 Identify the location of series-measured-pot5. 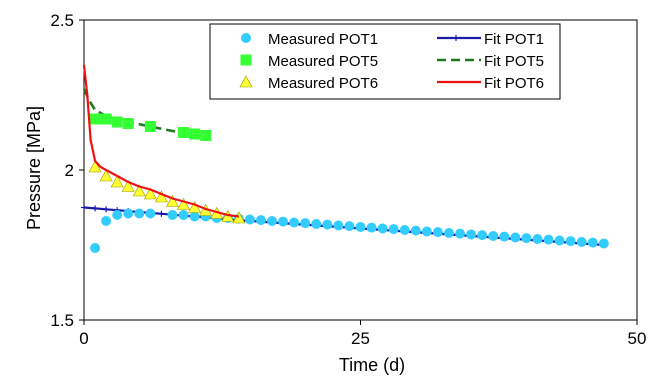
(150, 127).